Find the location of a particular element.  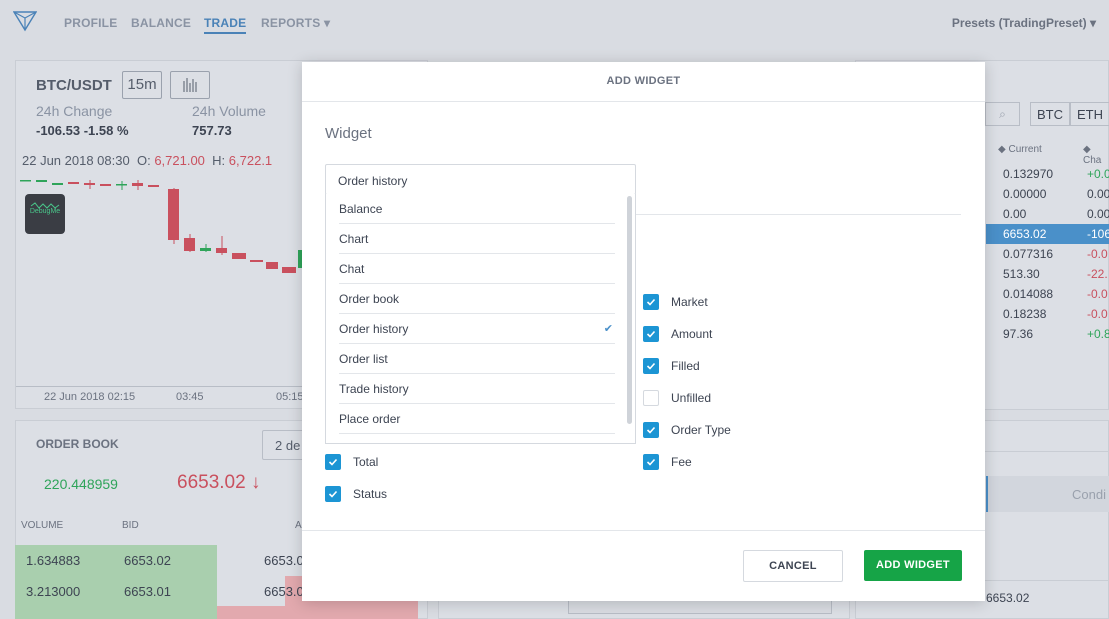

market-current-price: 513.30 is located at coordinates (1021, 274).